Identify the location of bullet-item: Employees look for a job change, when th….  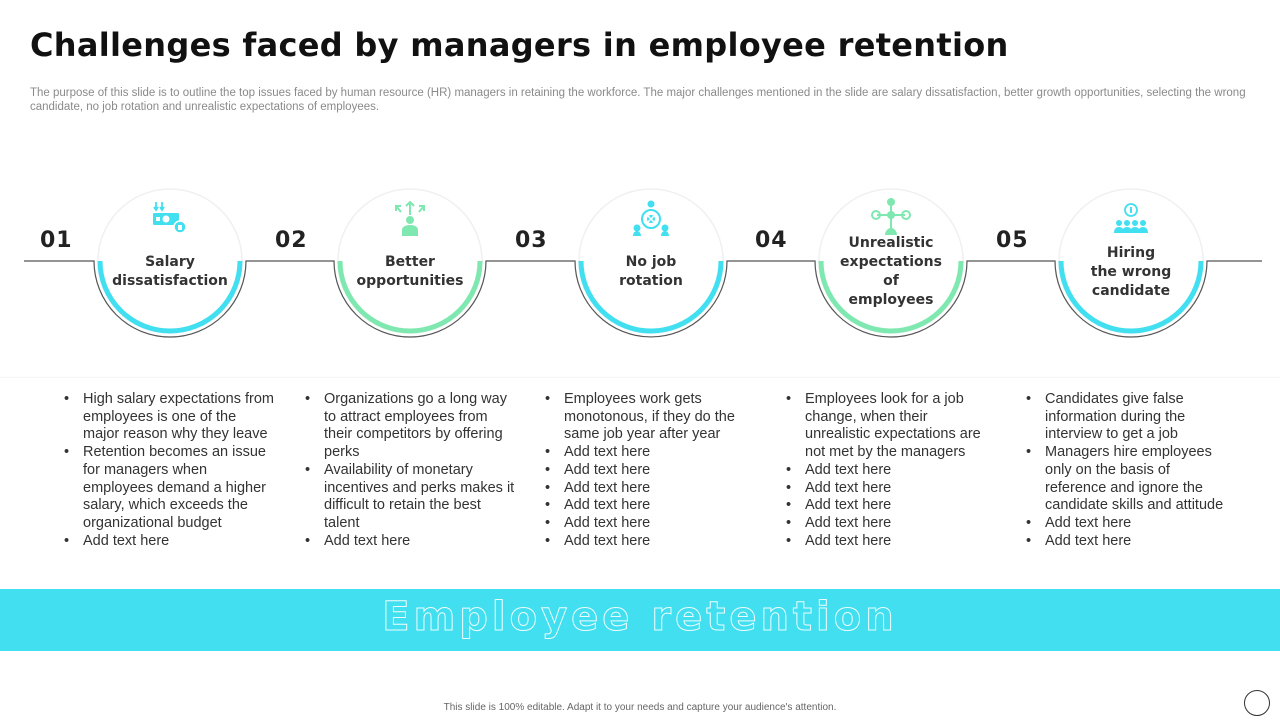
(888, 426).